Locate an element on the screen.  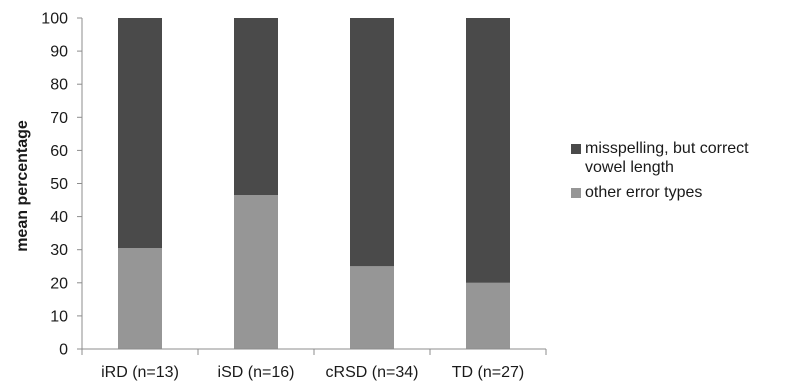
legend-item-other-errors: other error types is located at coordinates (678, 192).